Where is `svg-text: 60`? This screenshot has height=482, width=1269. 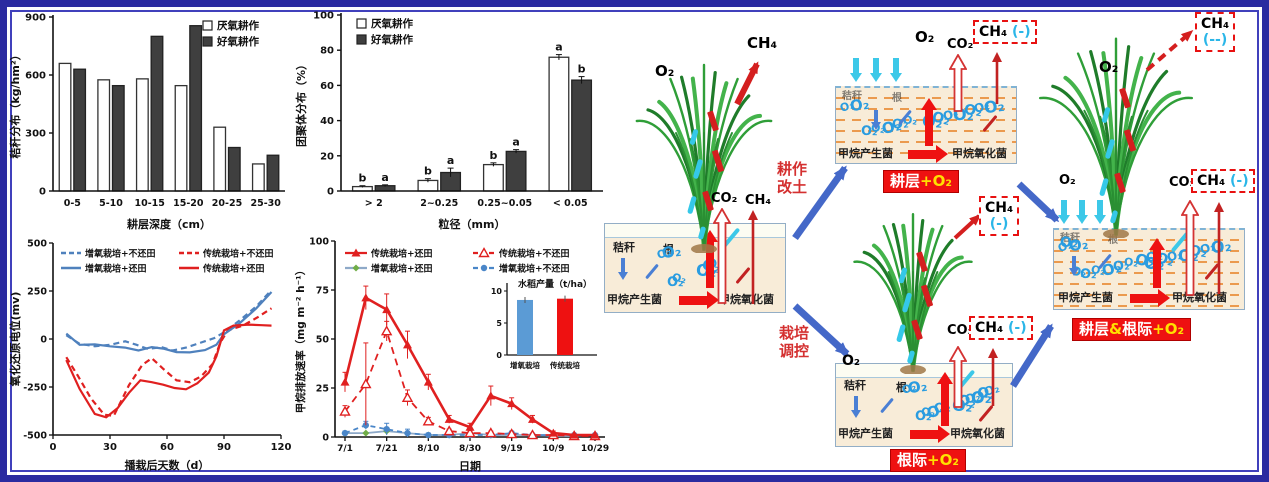 svg-text: 60 is located at coordinates (327, 86).